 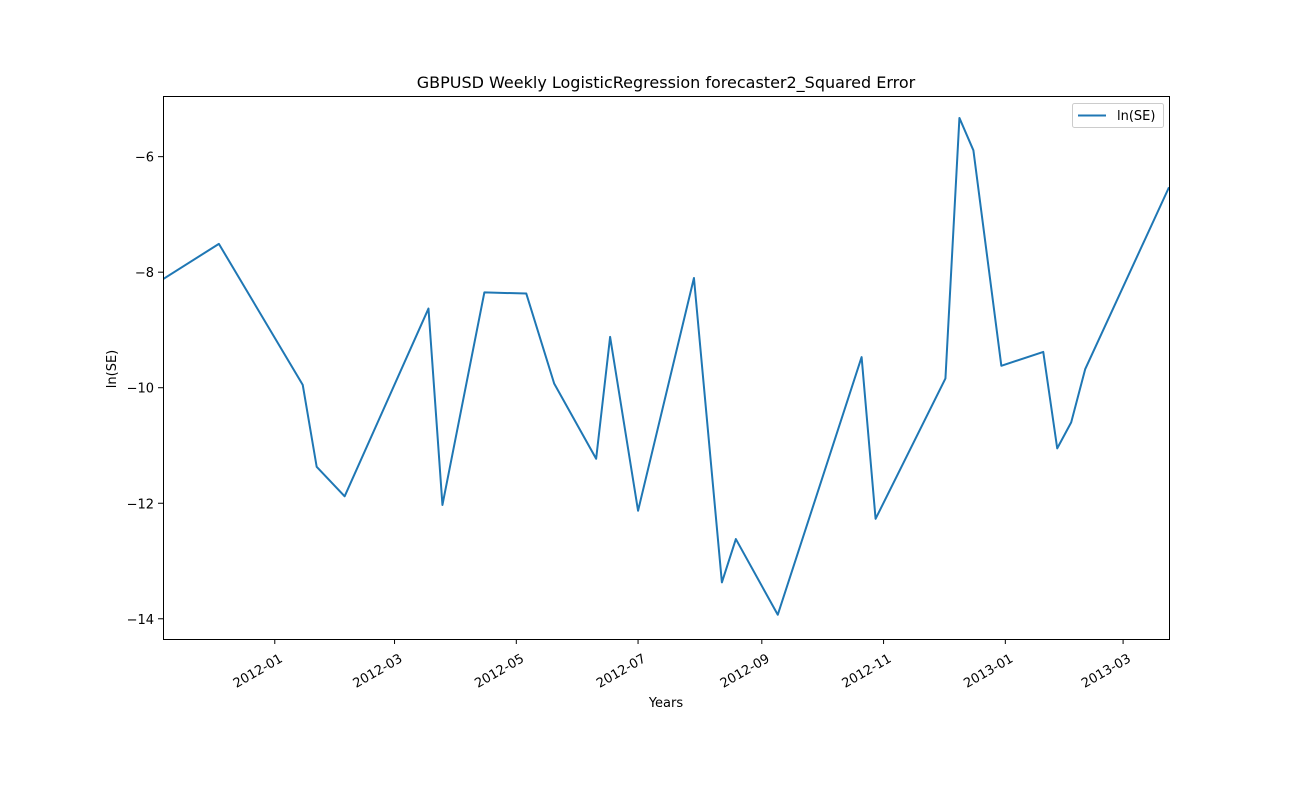 What do you see at coordinates (666, 703) in the screenshot?
I see `x-axis-label: Years` at bounding box center [666, 703].